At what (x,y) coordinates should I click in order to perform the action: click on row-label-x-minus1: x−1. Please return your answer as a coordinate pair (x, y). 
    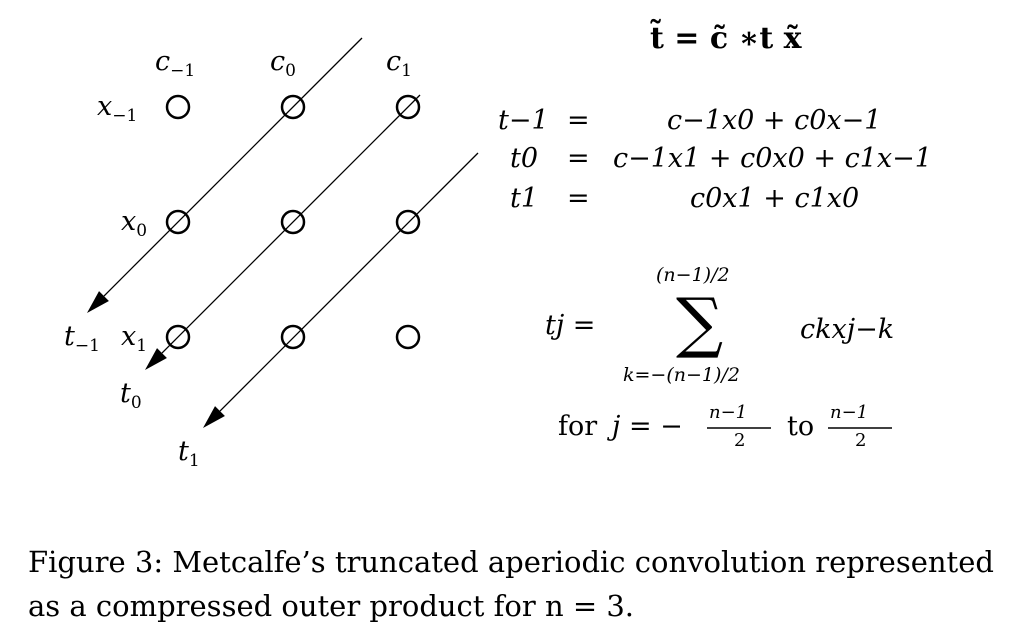
    Looking at the image, I should click on (117, 108).